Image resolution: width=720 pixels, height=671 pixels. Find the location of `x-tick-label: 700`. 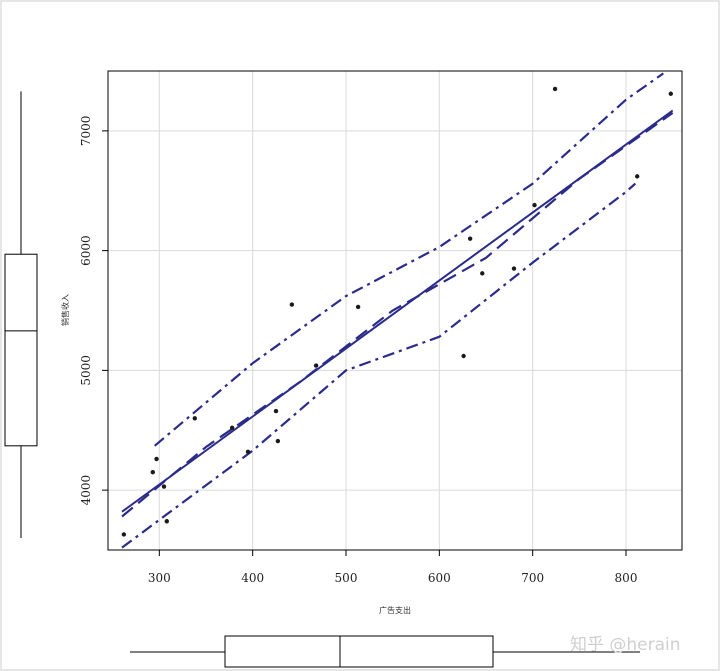

x-tick-label: 700 is located at coordinates (532, 578).